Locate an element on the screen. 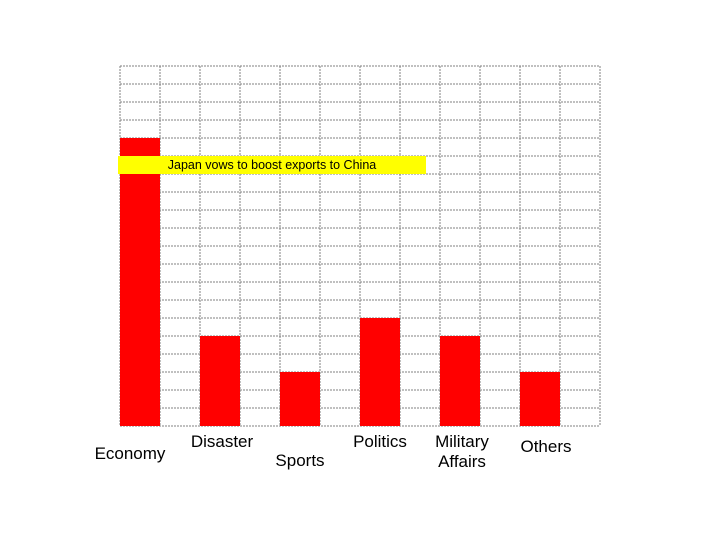 The height and width of the screenshot is (540, 720). category-label-others-line-1: Others is located at coordinates (546, 446).